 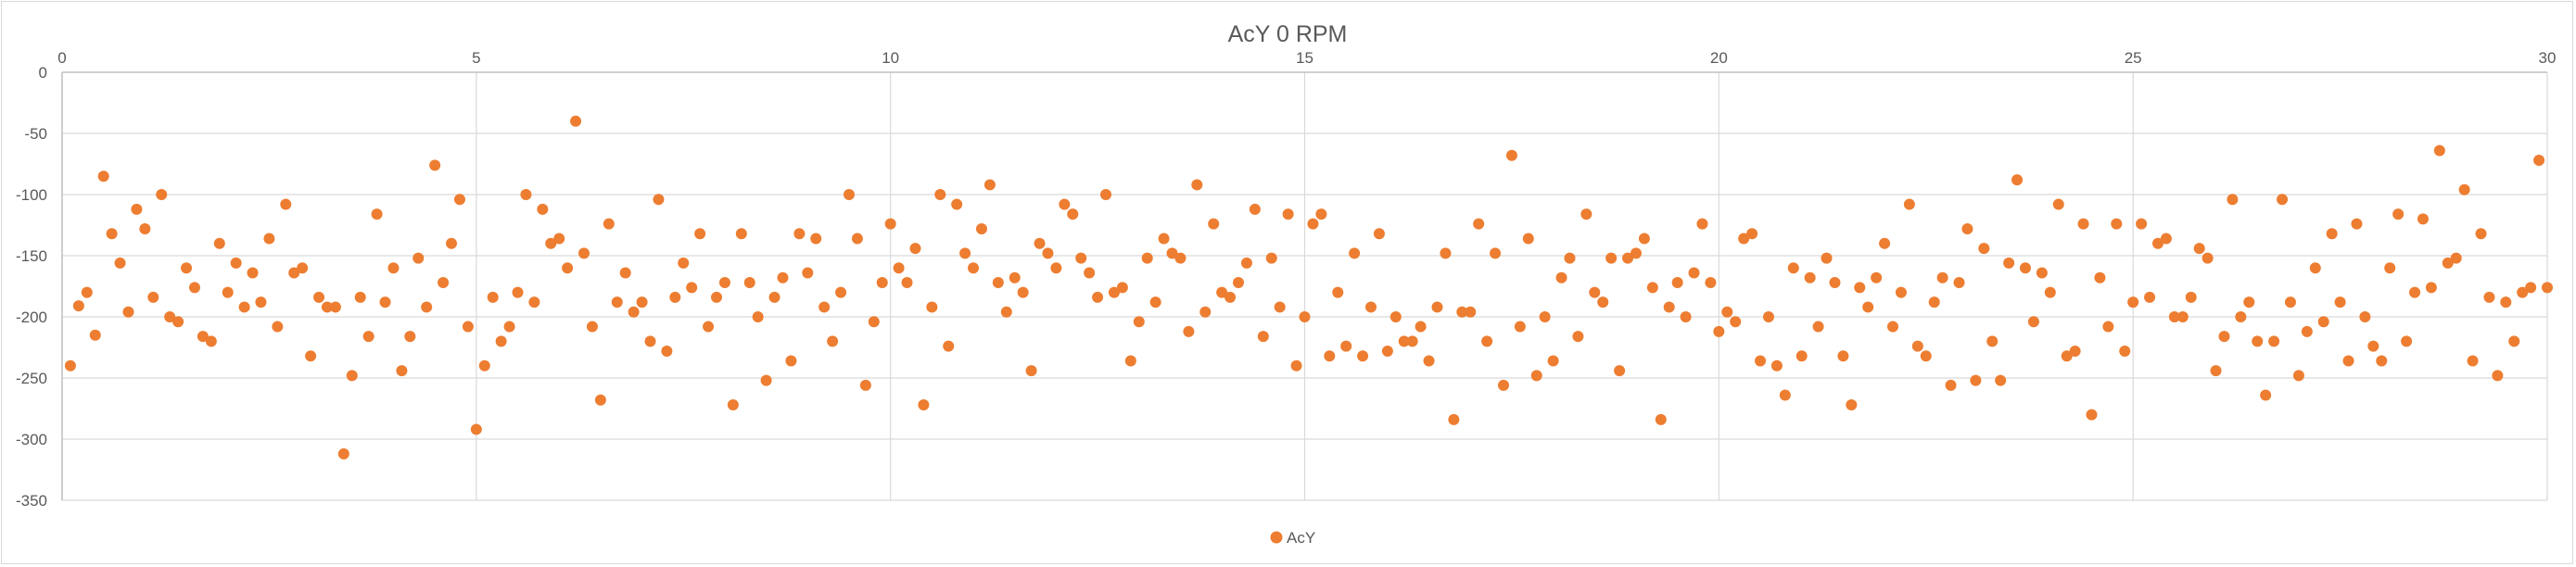 I want to click on y-tick-label: -50, so click(x=35, y=134).